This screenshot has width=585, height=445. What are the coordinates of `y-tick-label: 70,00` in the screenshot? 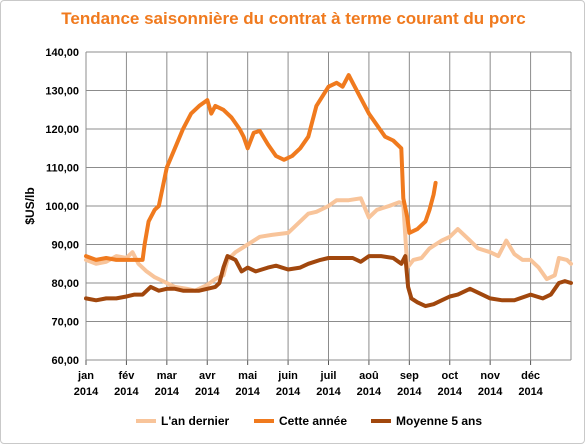 It's located at (65, 323).